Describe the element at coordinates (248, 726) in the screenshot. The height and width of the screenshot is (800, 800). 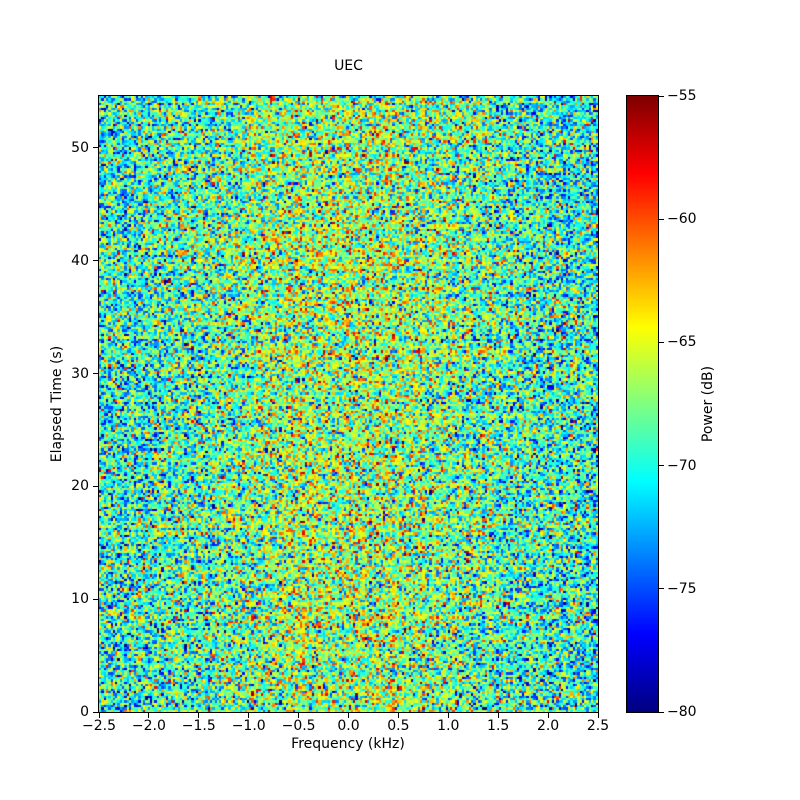
I see `x-tick-label: −1.0` at that location.